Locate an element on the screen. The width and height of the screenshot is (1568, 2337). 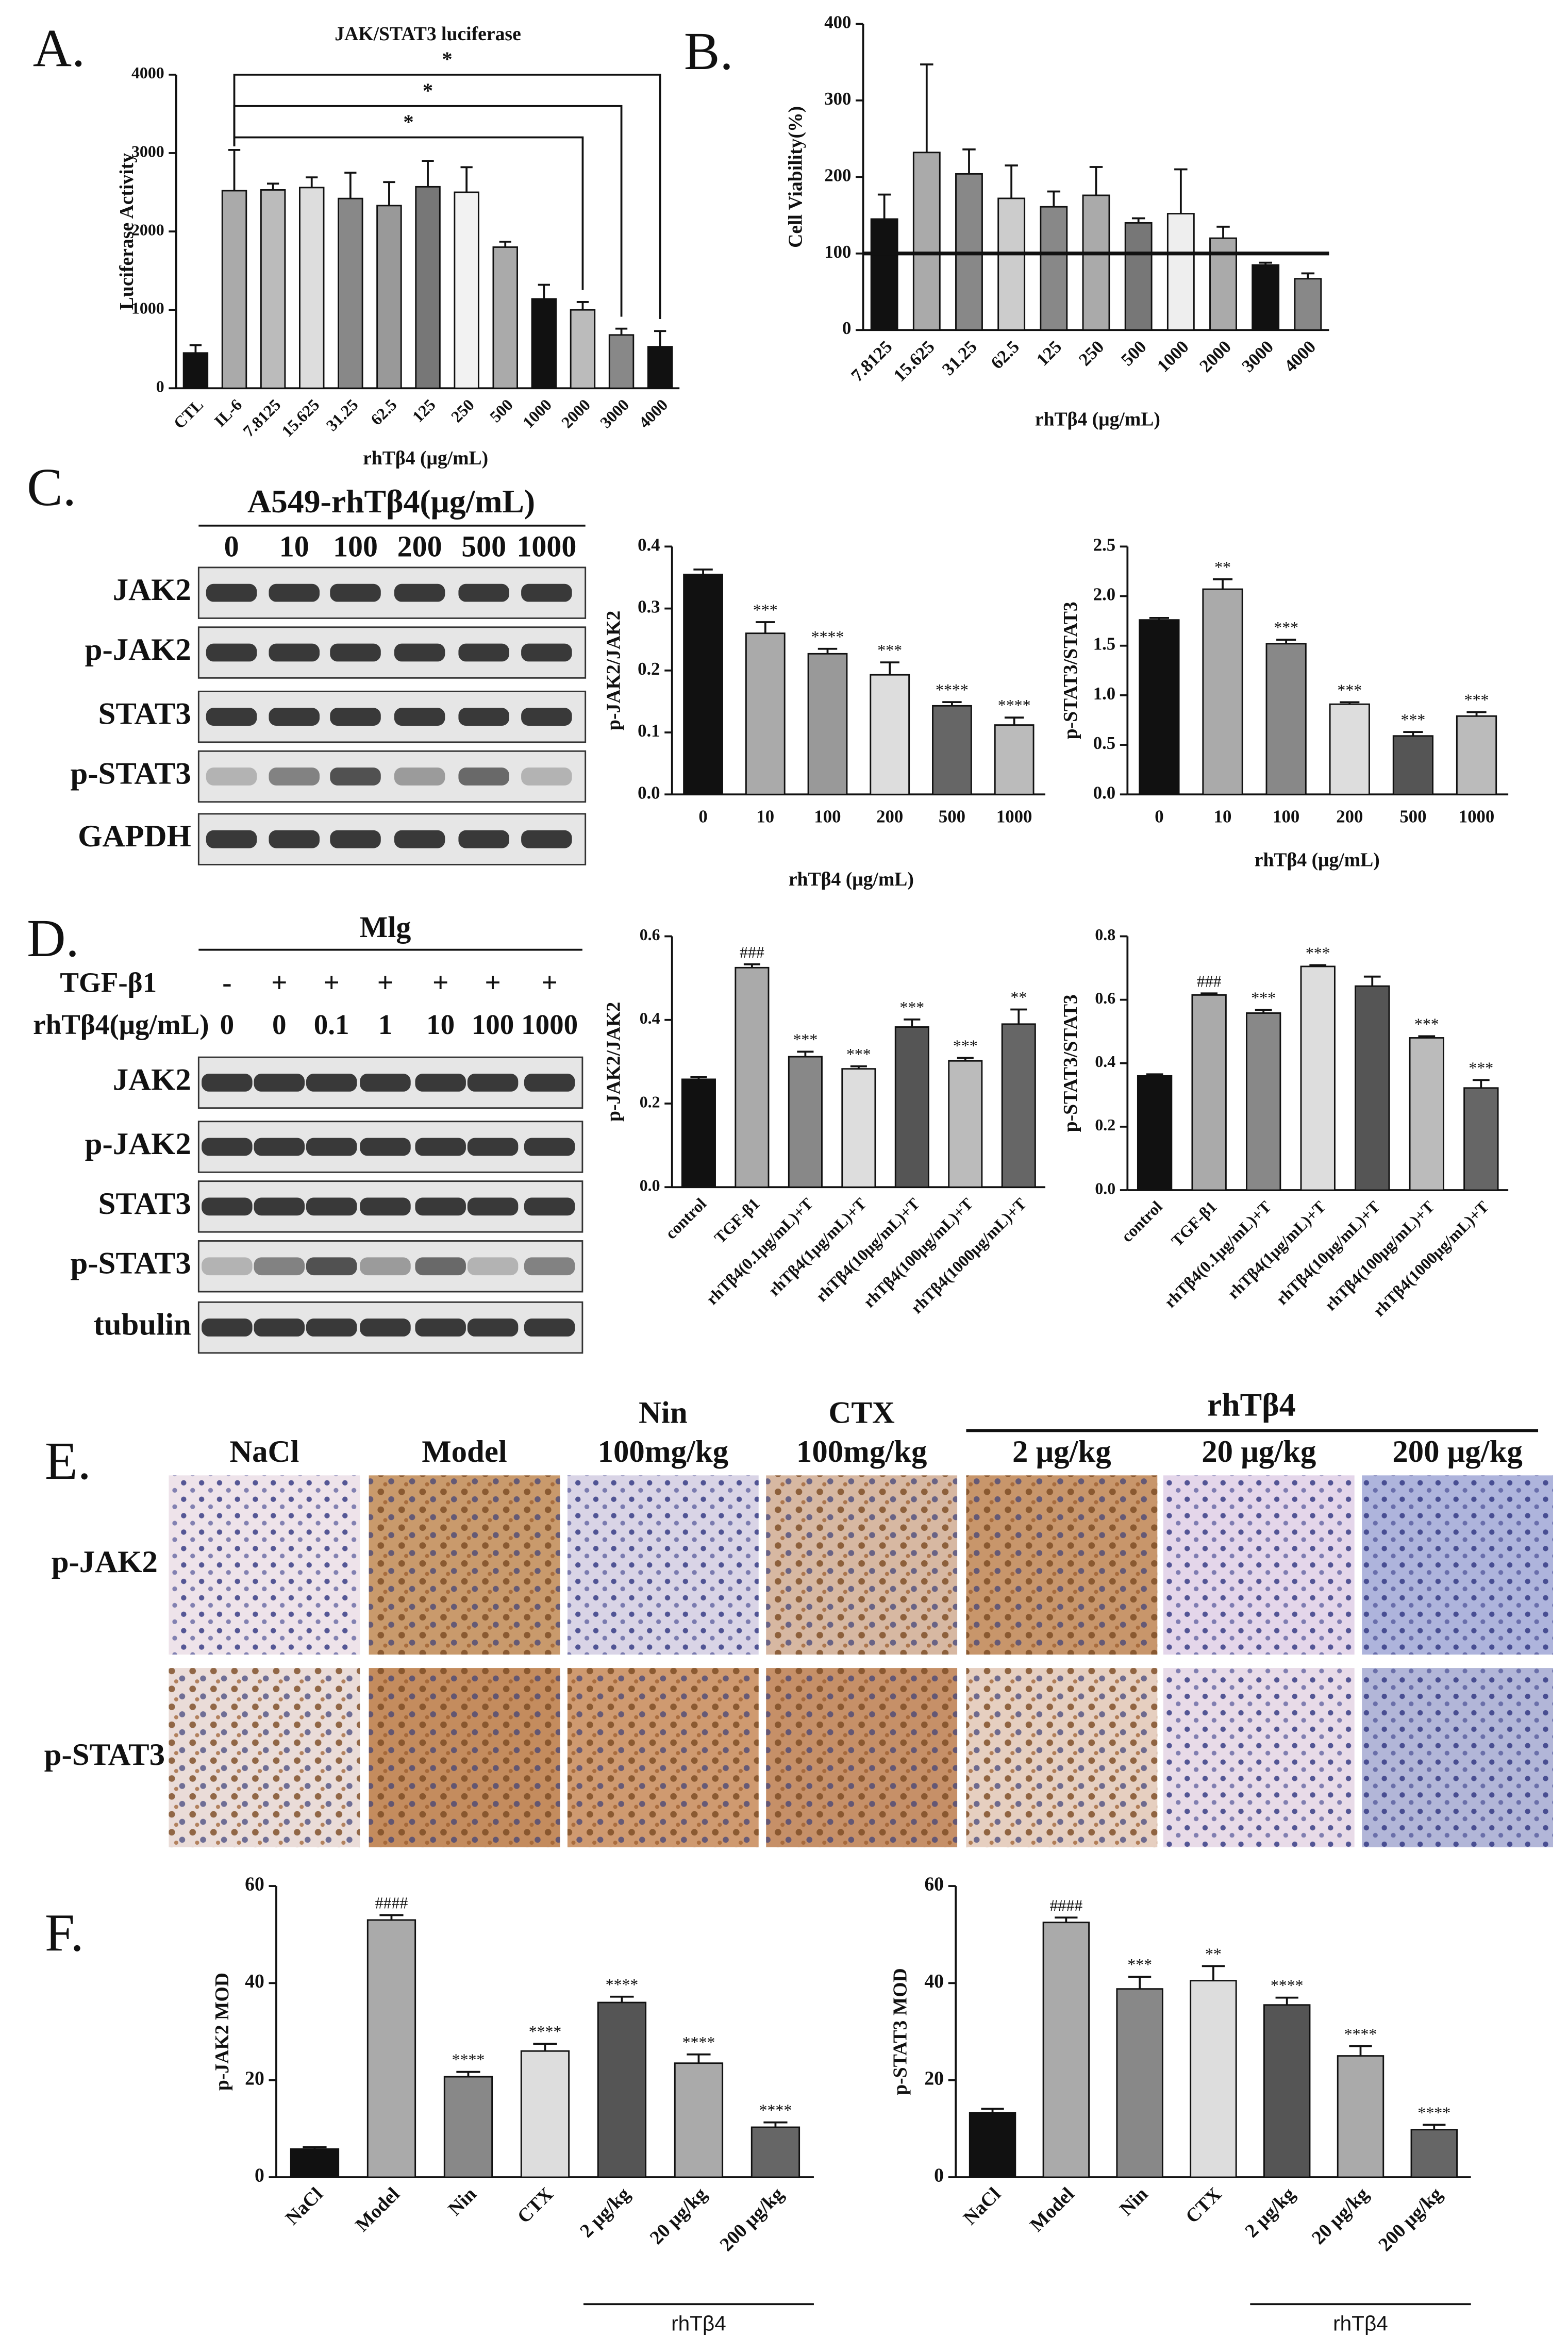
y-tick-label: 300 is located at coordinates (838, 99).